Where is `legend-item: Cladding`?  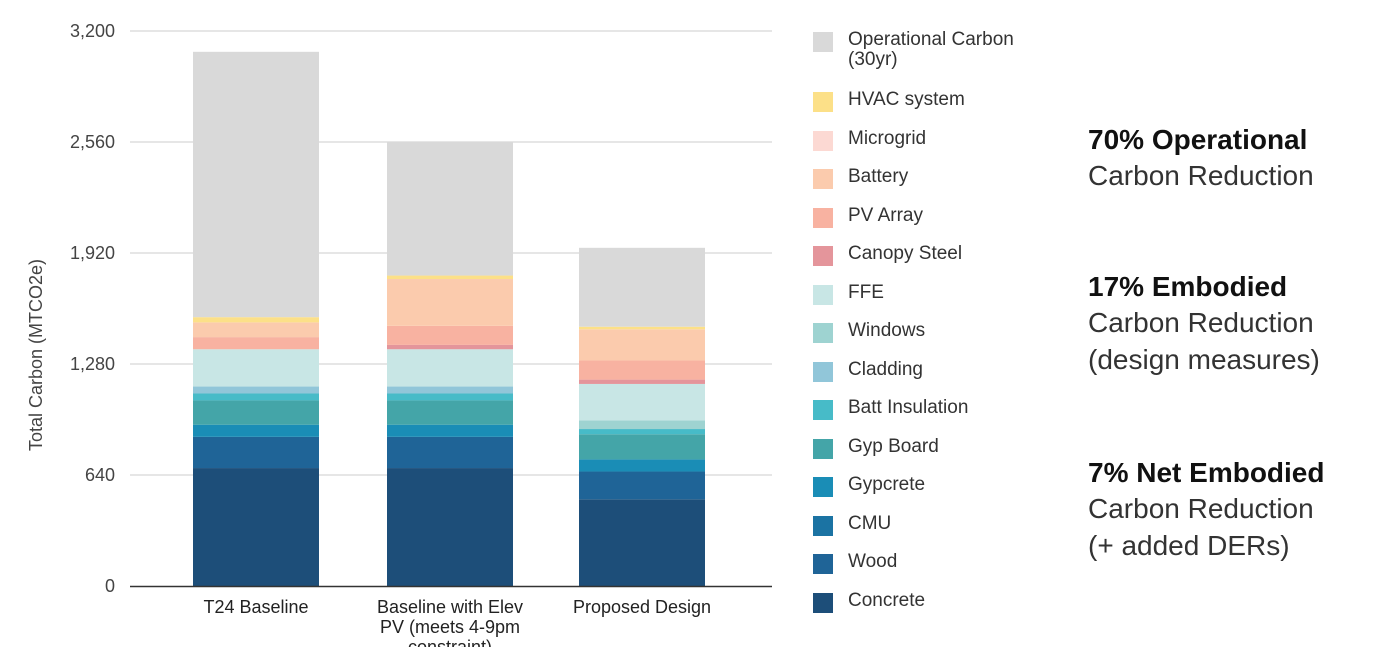 legend-item: Cladding is located at coordinates (935, 371).